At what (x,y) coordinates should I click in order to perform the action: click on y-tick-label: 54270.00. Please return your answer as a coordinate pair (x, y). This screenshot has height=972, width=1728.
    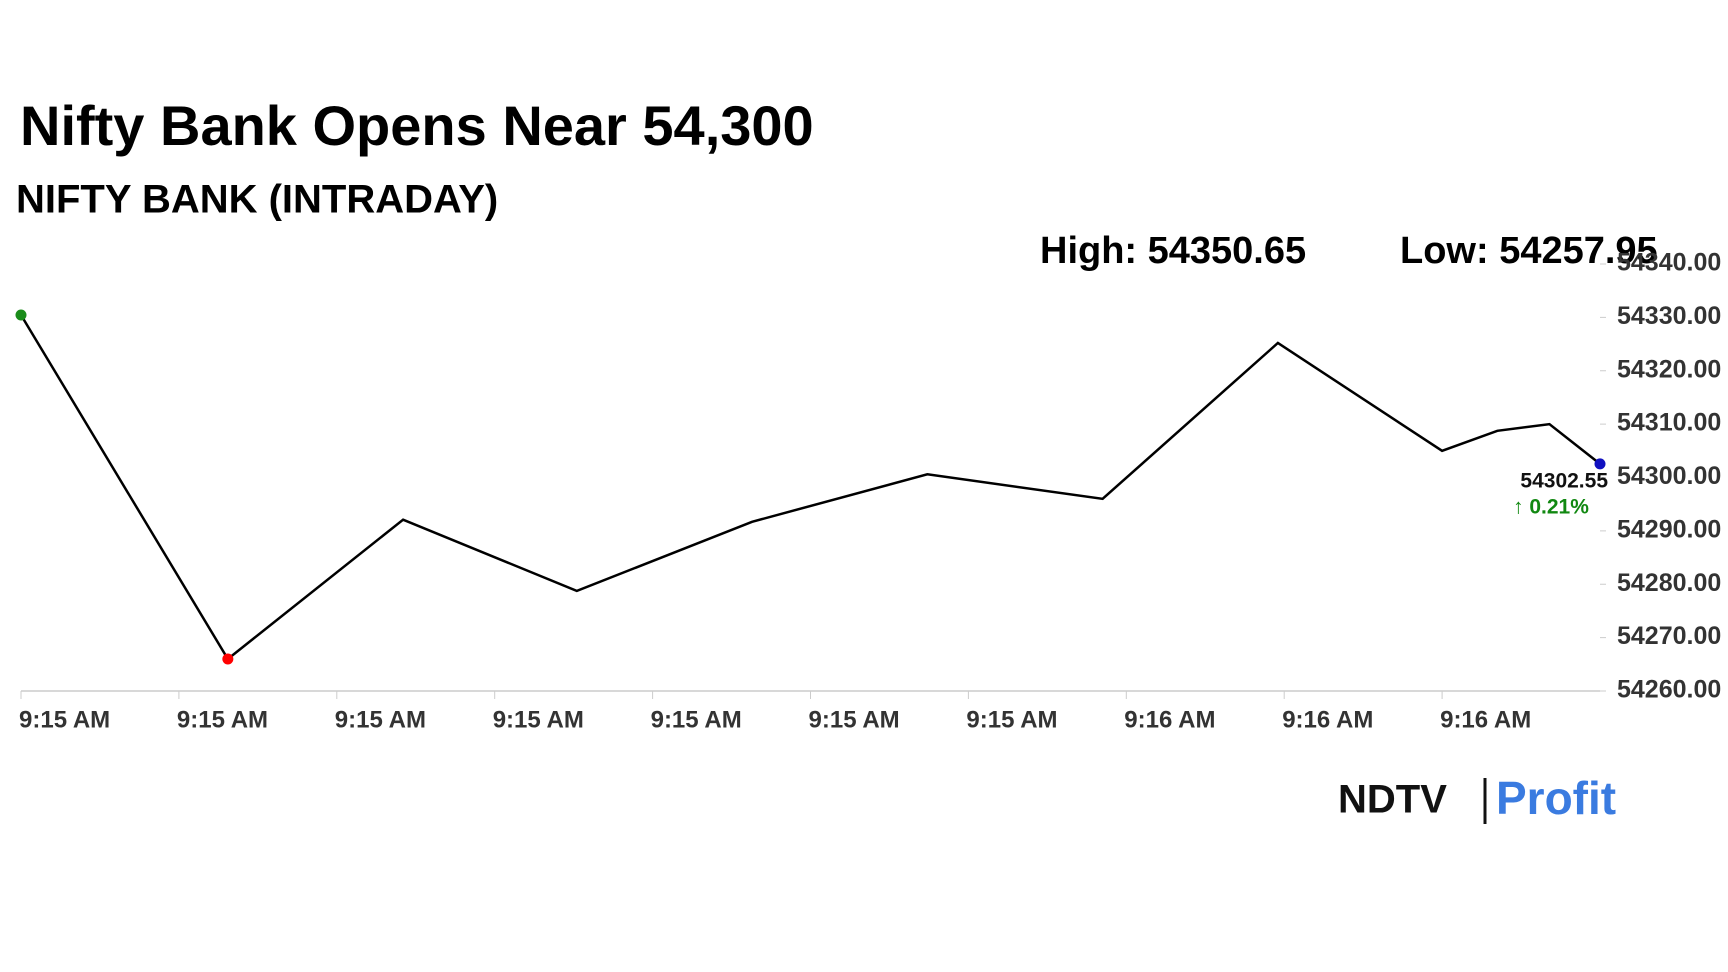
    Looking at the image, I should click on (1669, 636).